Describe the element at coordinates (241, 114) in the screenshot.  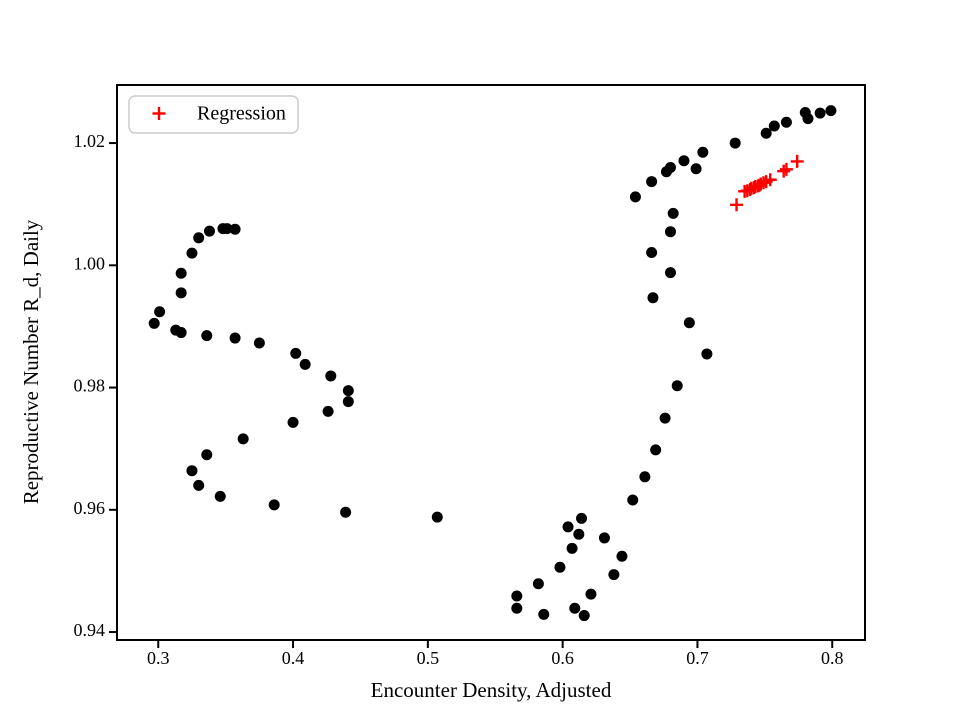
I see `legend-label: Regression` at that location.